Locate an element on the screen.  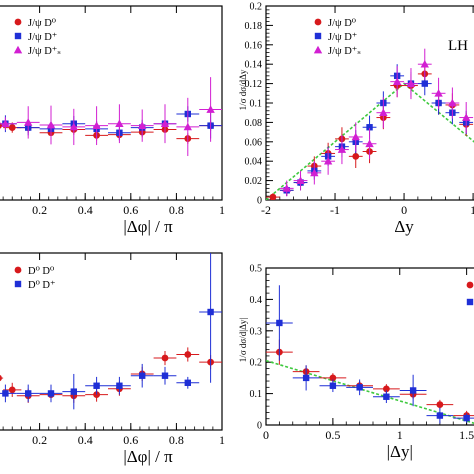
x-tick-label: 1.5 is located at coordinates (466, 435).